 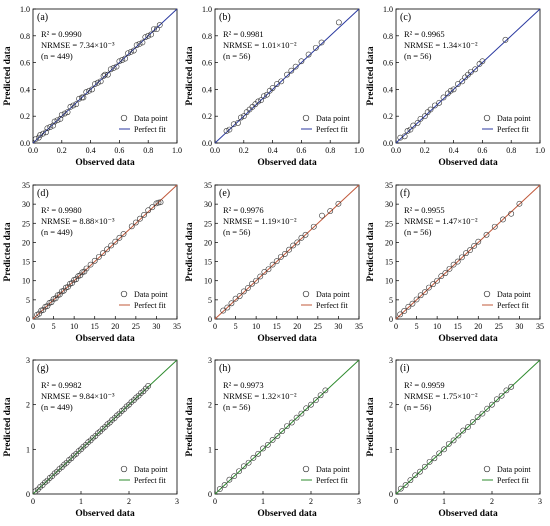 What do you see at coordinates (177, 326) in the screenshot?
I see `x-tick-label: 35` at bounding box center [177, 326].